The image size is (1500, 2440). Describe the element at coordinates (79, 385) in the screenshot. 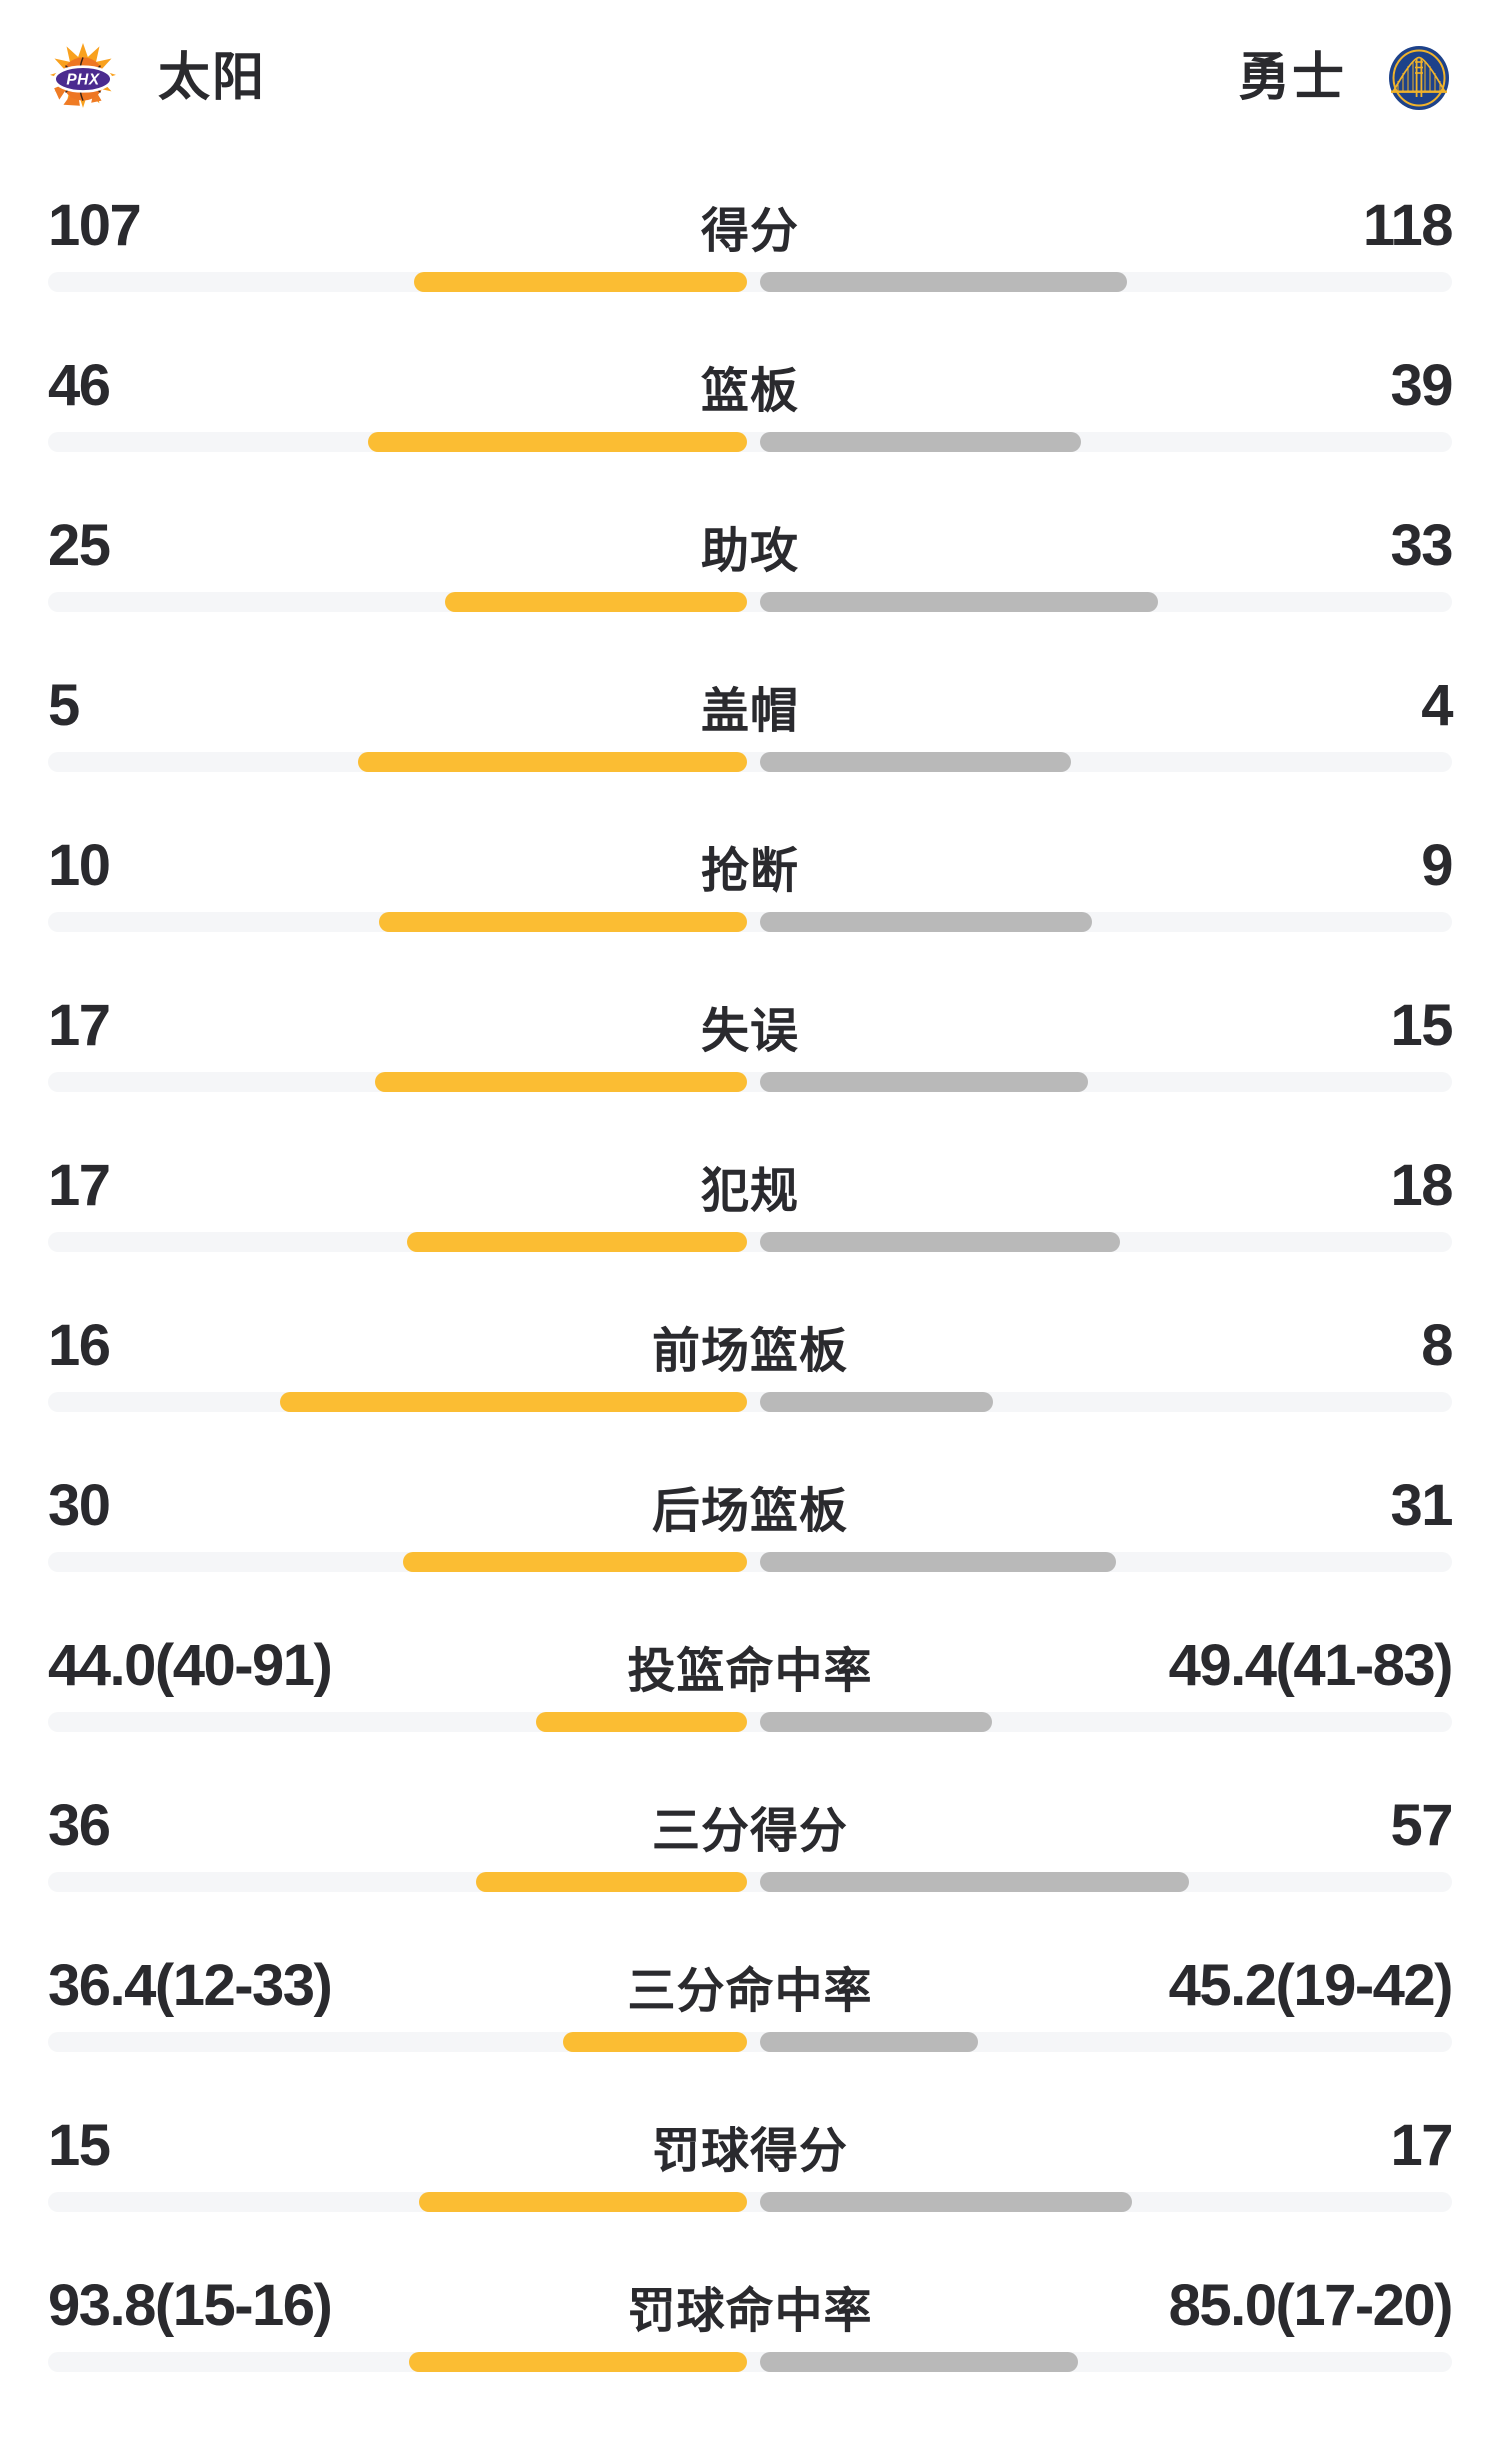

I see `left-team-value: 46` at that location.